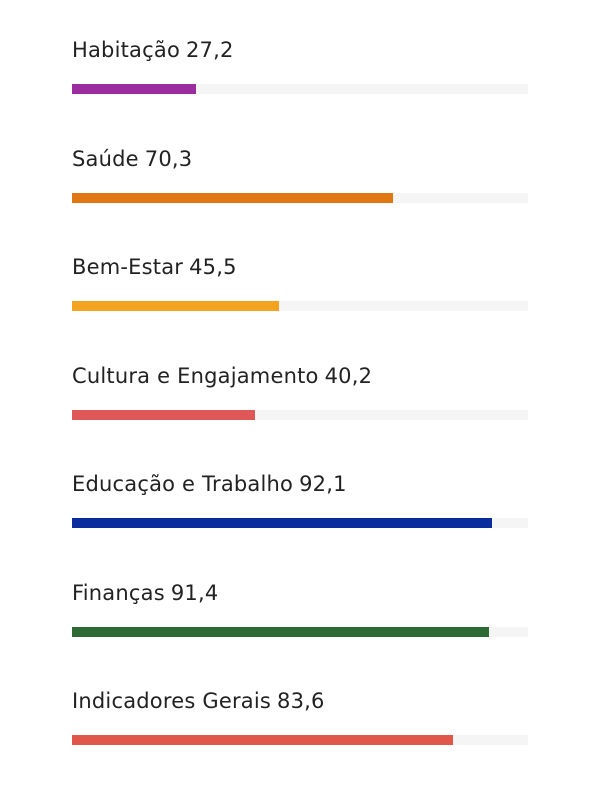 The height and width of the screenshot is (791, 607). Describe the element at coordinates (168, 158) in the screenshot. I see `value-label: 70,3` at that location.